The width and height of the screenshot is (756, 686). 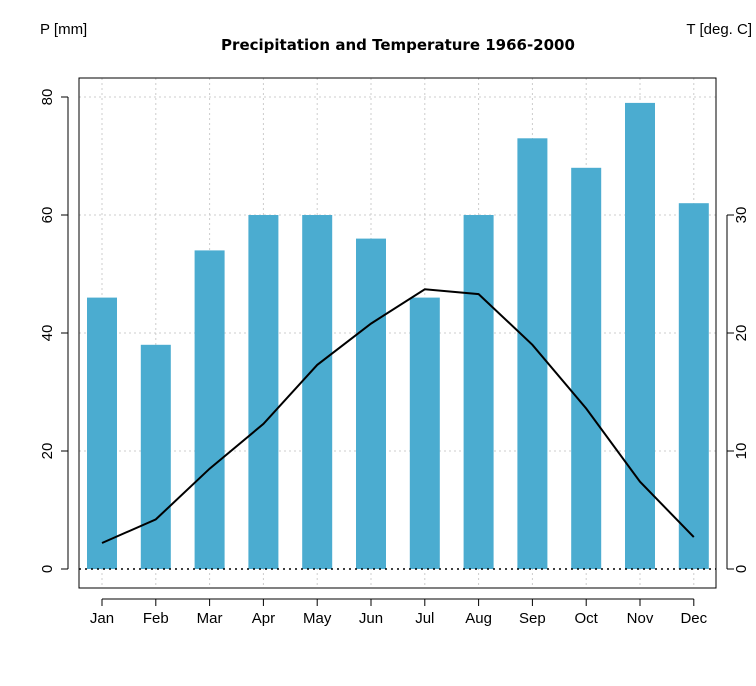 What do you see at coordinates (47, 569) in the screenshot?
I see `left-tick-label: 0` at bounding box center [47, 569].